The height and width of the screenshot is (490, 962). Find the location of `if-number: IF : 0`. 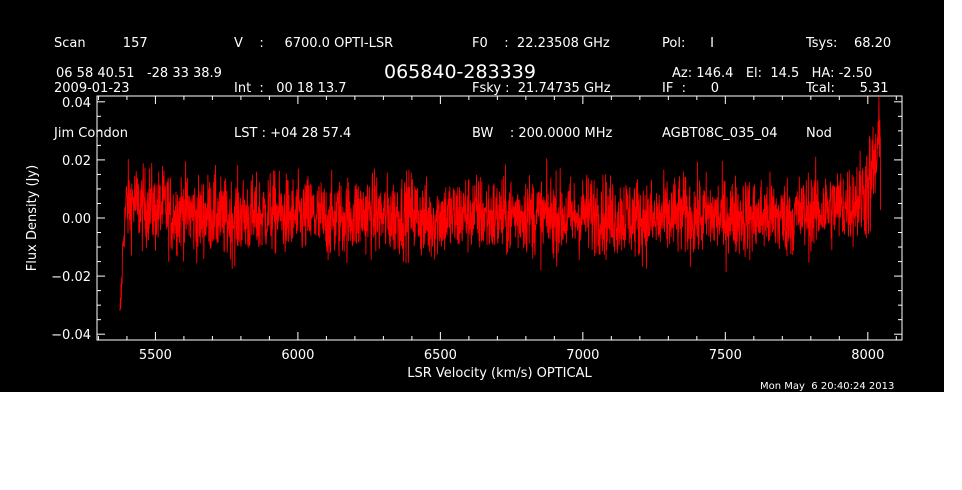

if-number: IF : 0 is located at coordinates (691, 88).